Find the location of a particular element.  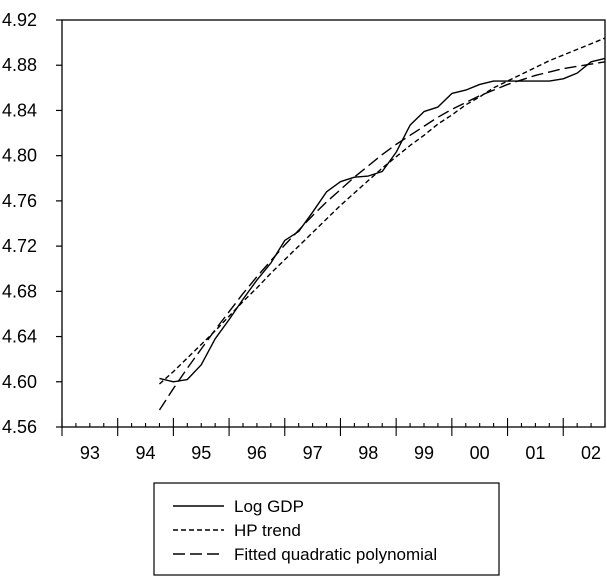

x-tick-label: 98 is located at coordinates (368, 453).